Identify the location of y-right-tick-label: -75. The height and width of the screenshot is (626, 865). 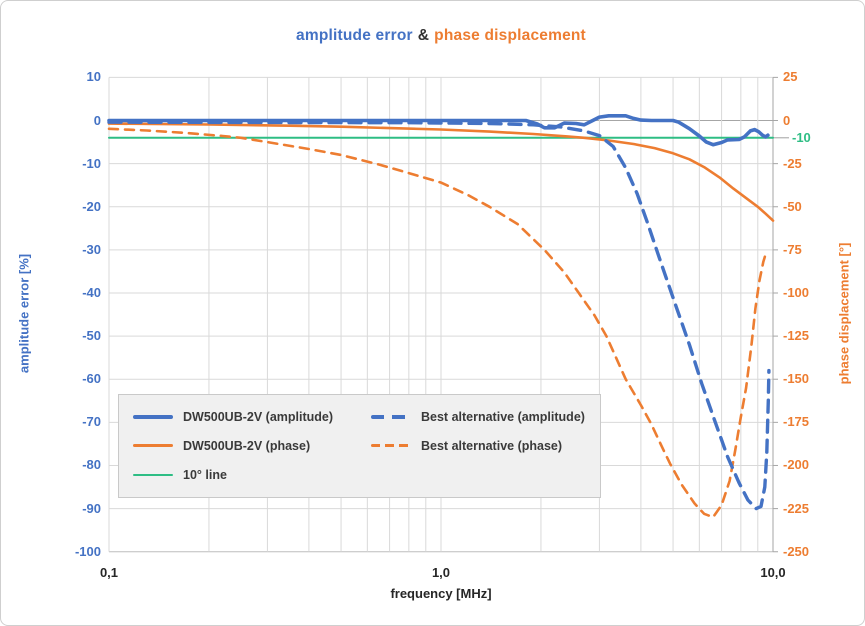
(792, 249).